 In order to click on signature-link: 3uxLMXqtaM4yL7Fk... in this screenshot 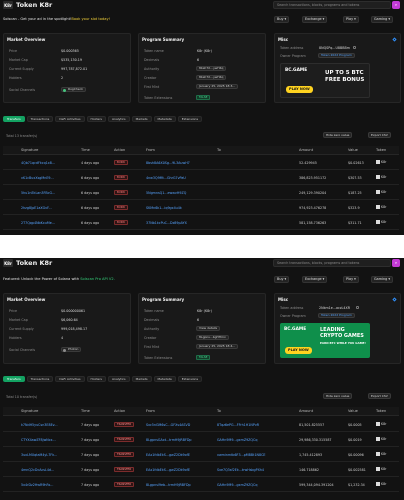, I will do `click(39, 455)`.